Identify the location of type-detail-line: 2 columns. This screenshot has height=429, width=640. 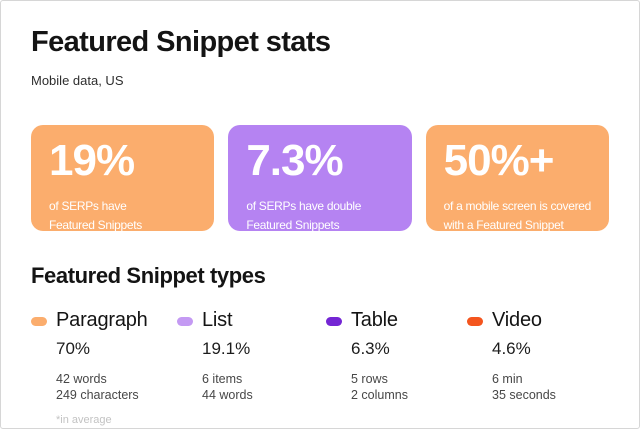
(379, 395).